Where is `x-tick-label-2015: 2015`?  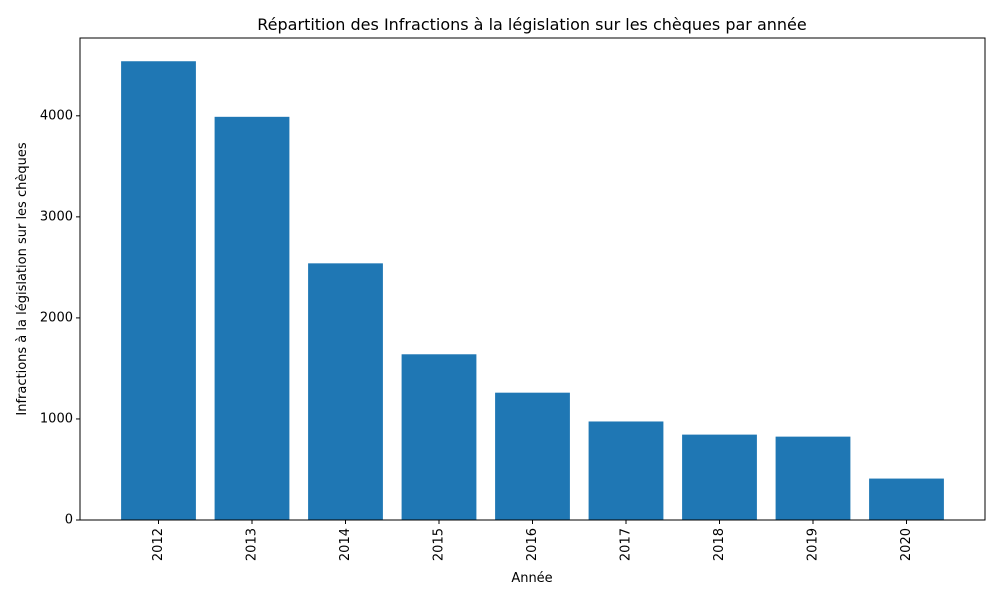
x-tick-label-2015: 2015 is located at coordinates (439, 544).